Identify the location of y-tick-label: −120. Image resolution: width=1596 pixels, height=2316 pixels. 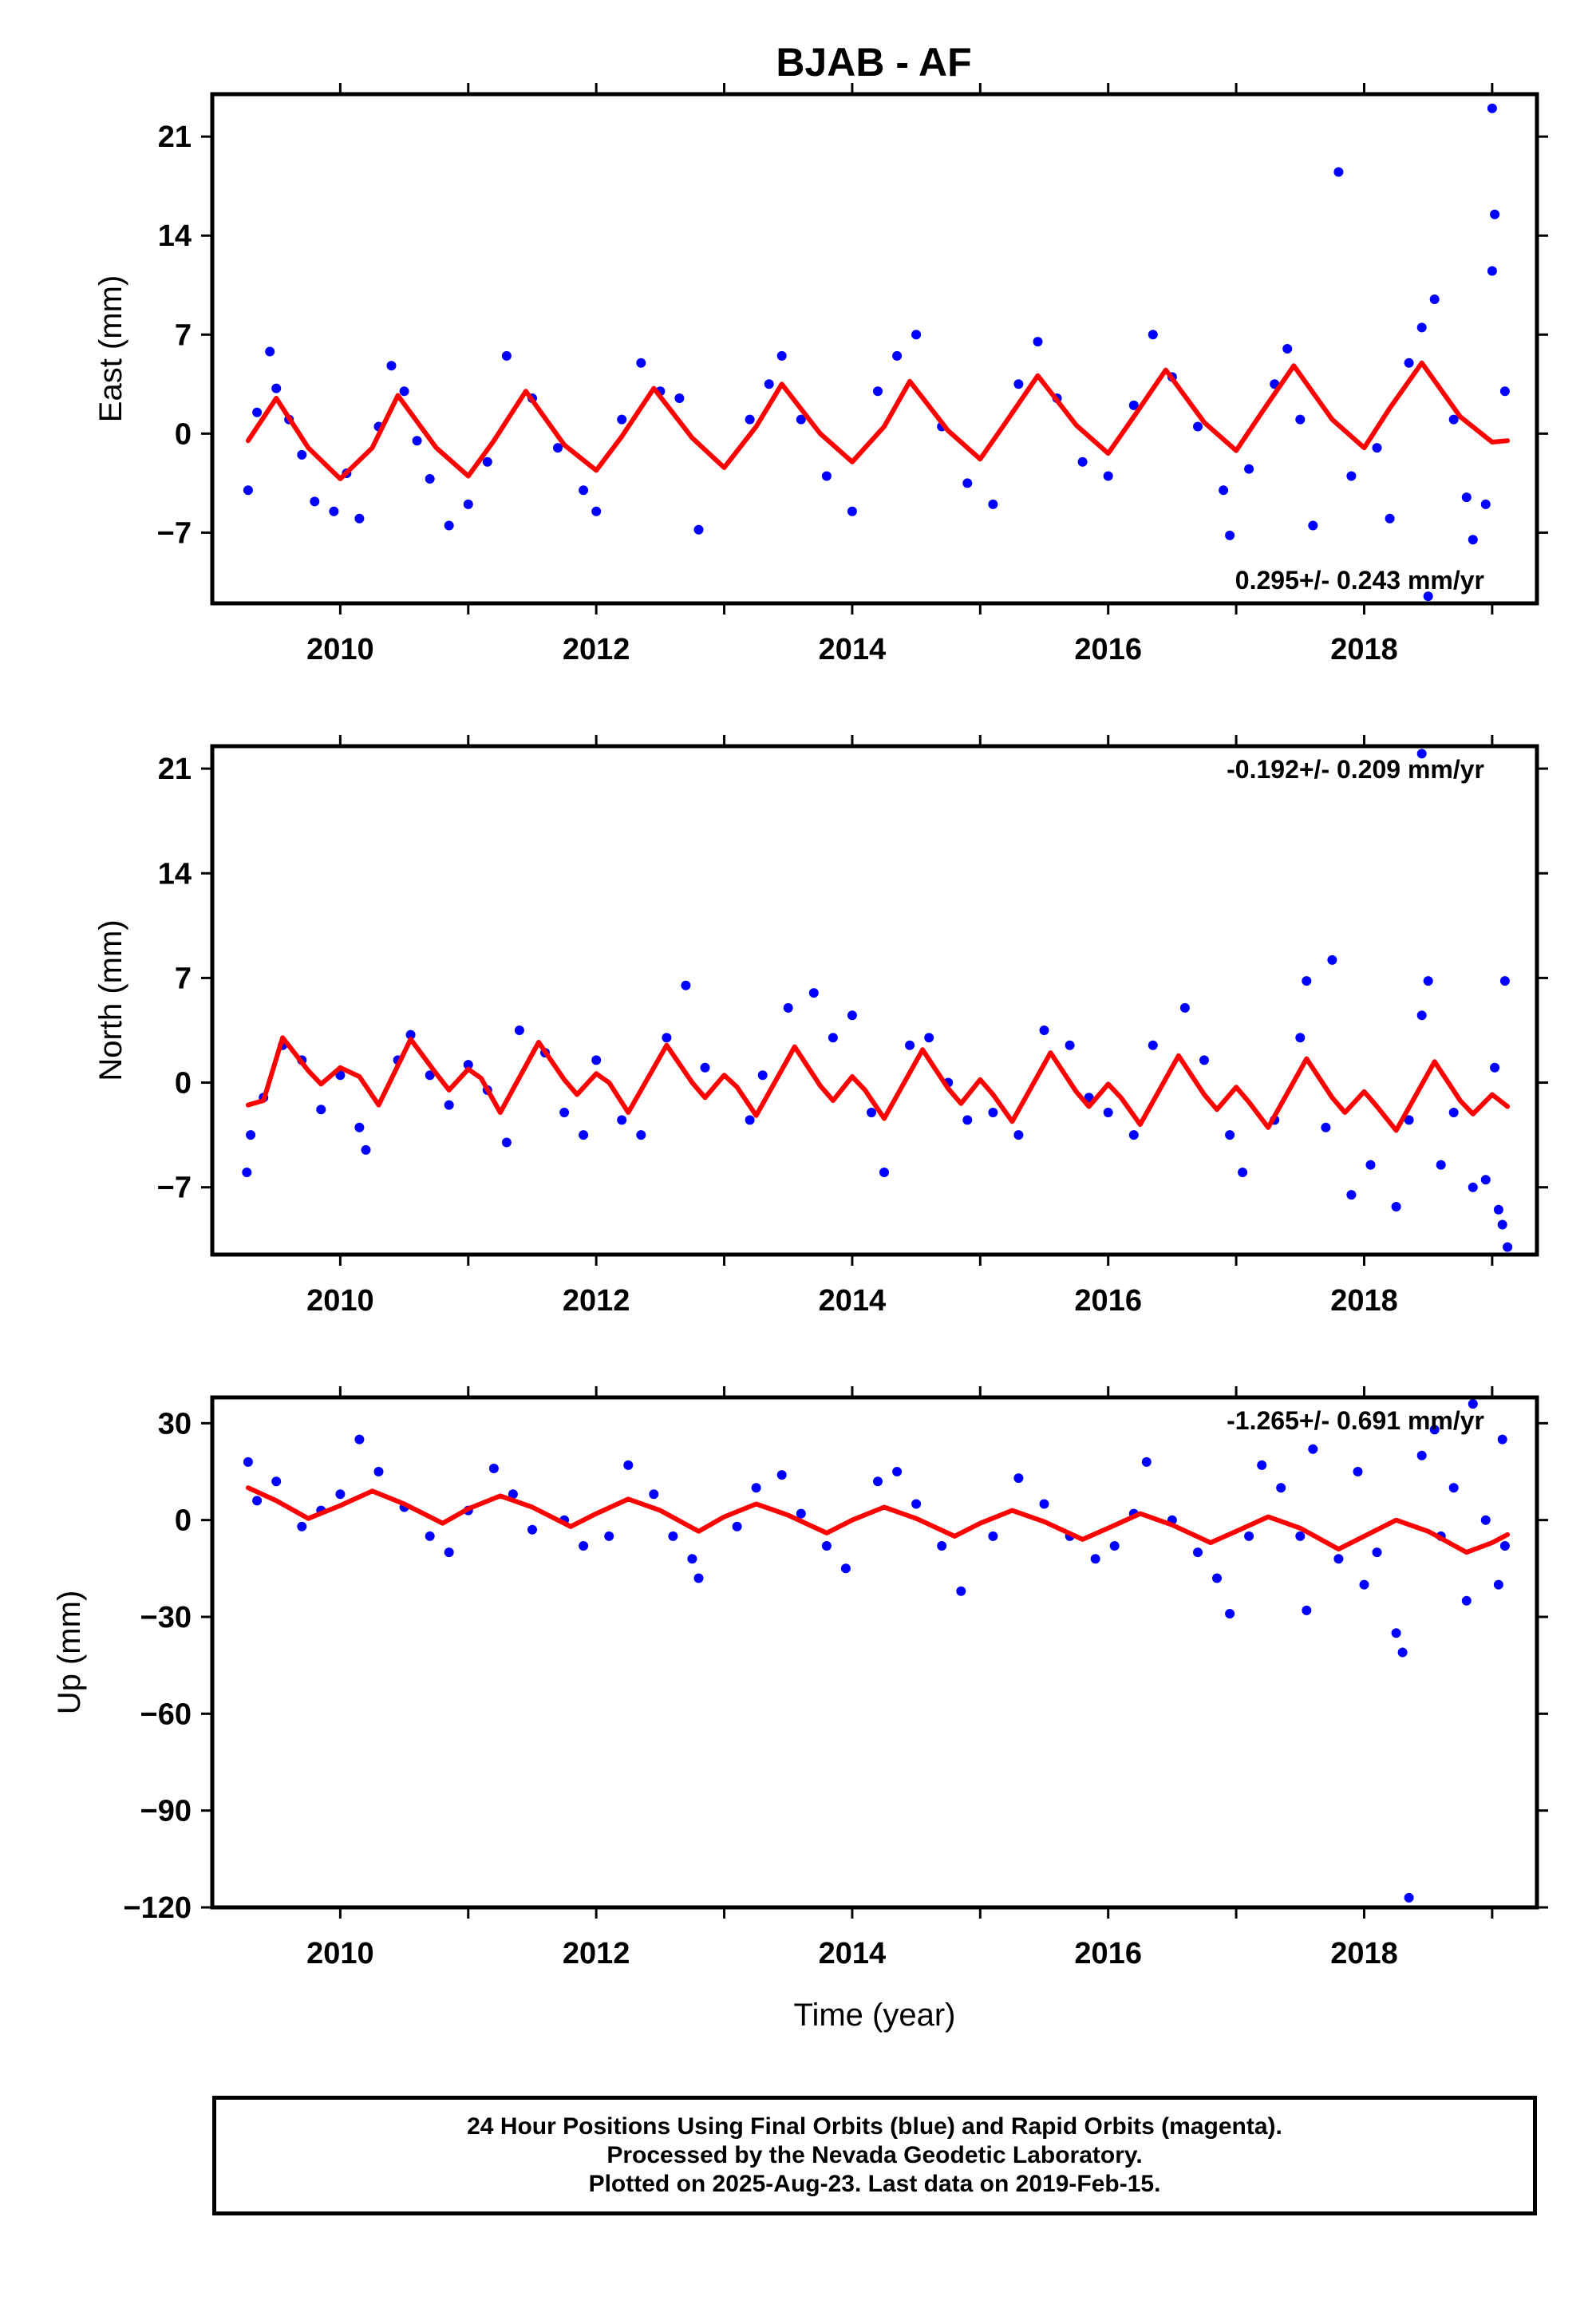
(157, 1908).